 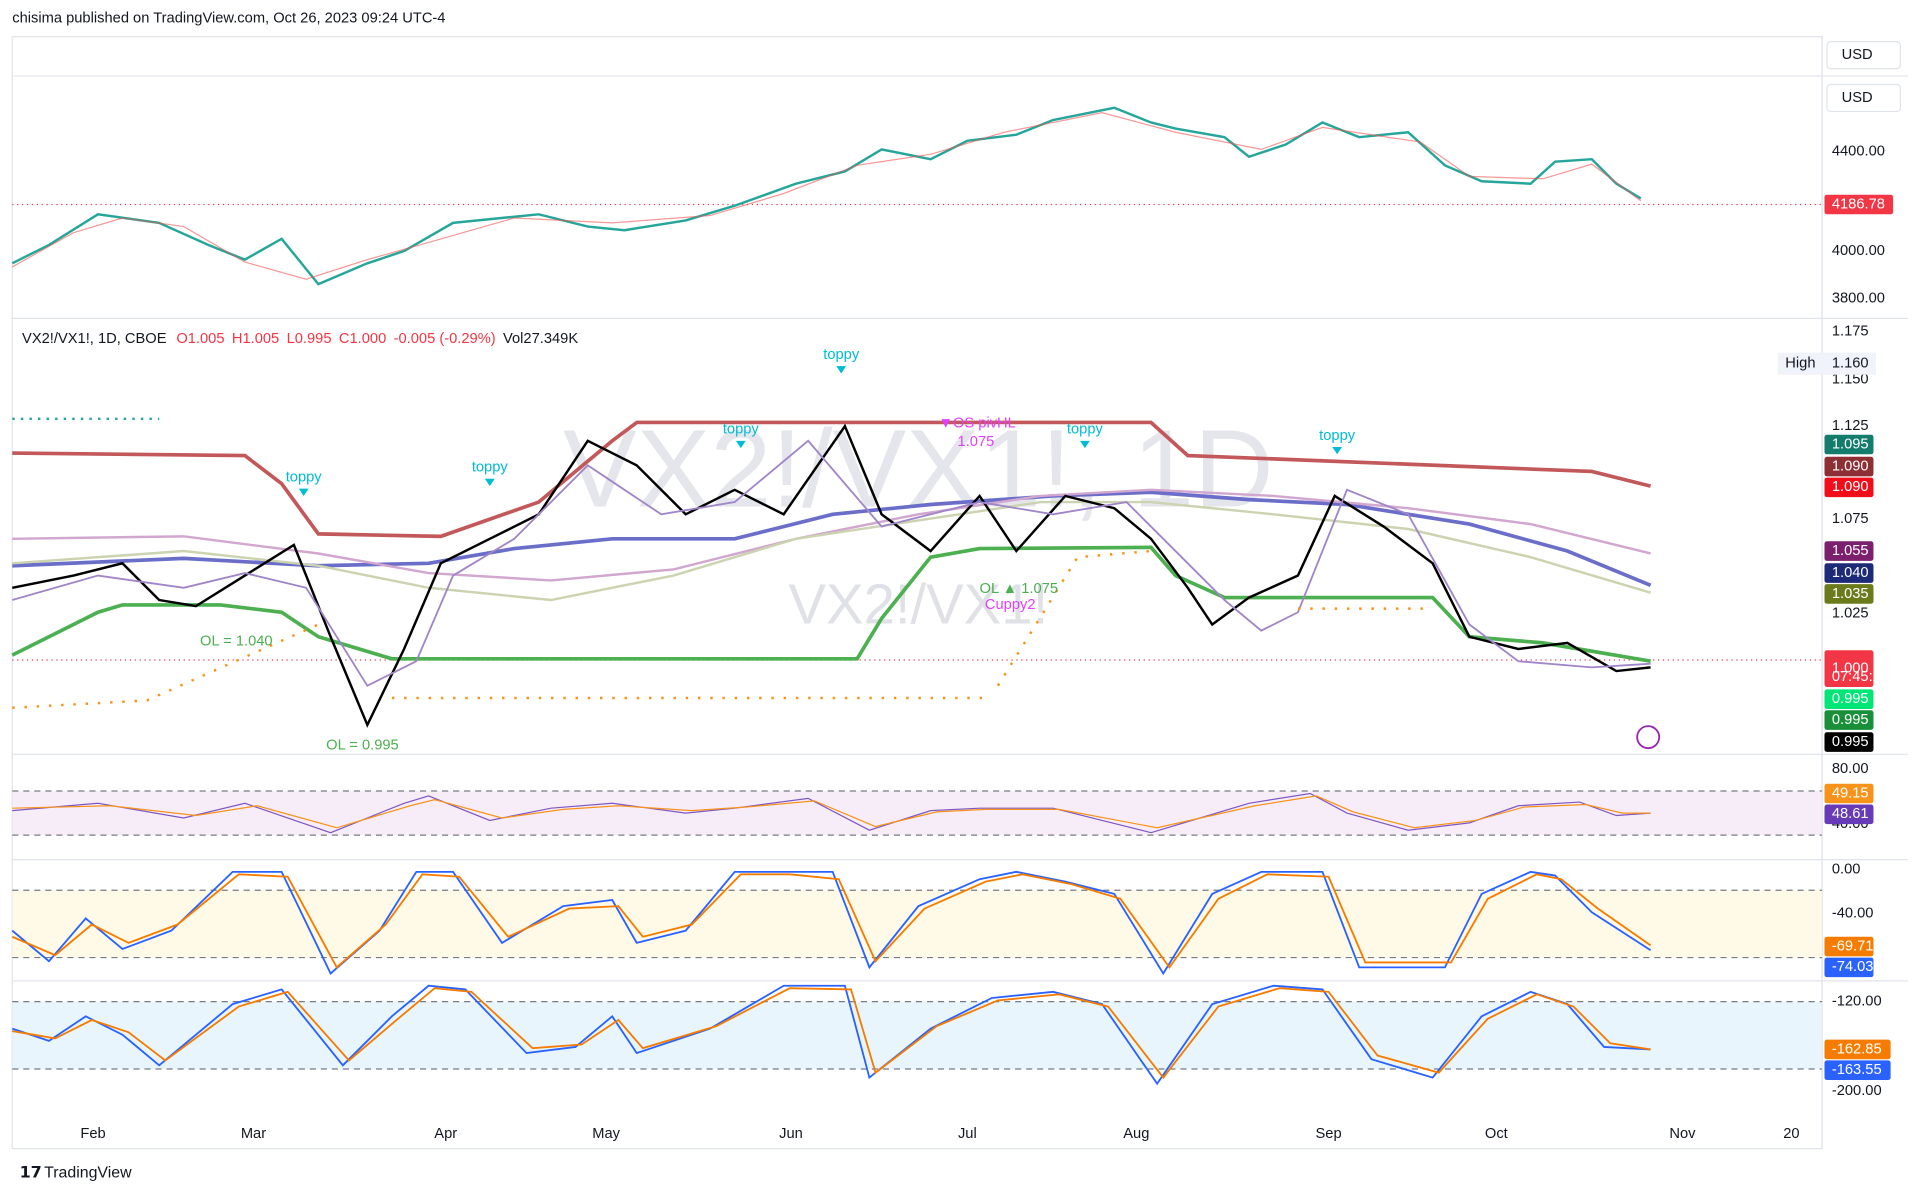 I want to click on osc-axis-label: -200.00, so click(x=1857, y=1091).